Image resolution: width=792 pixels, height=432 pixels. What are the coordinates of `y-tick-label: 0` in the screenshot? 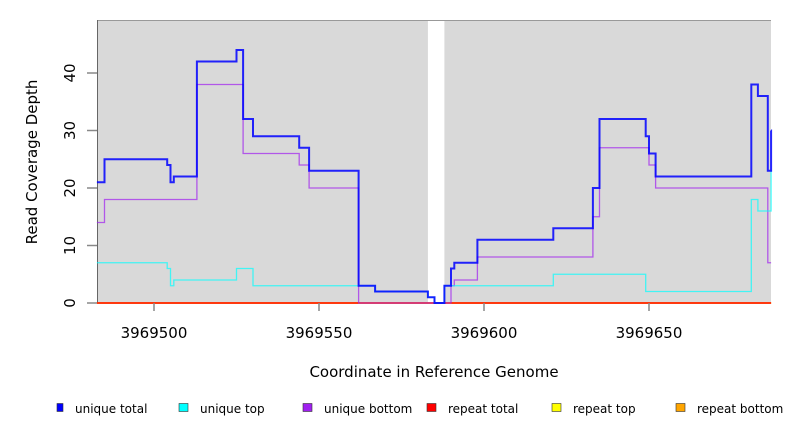 It's located at (70, 303).